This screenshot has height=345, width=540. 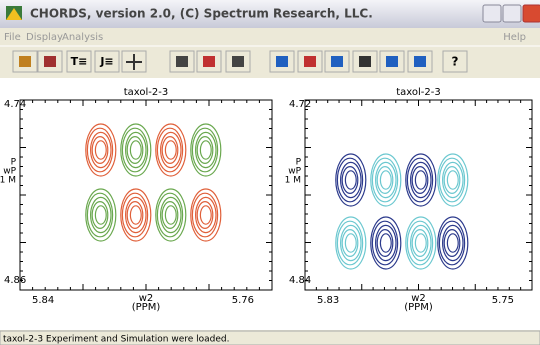 What do you see at coordinates (503, 300) in the screenshot?
I see `x-right-label: 5.75` at bounding box center [503, 300].